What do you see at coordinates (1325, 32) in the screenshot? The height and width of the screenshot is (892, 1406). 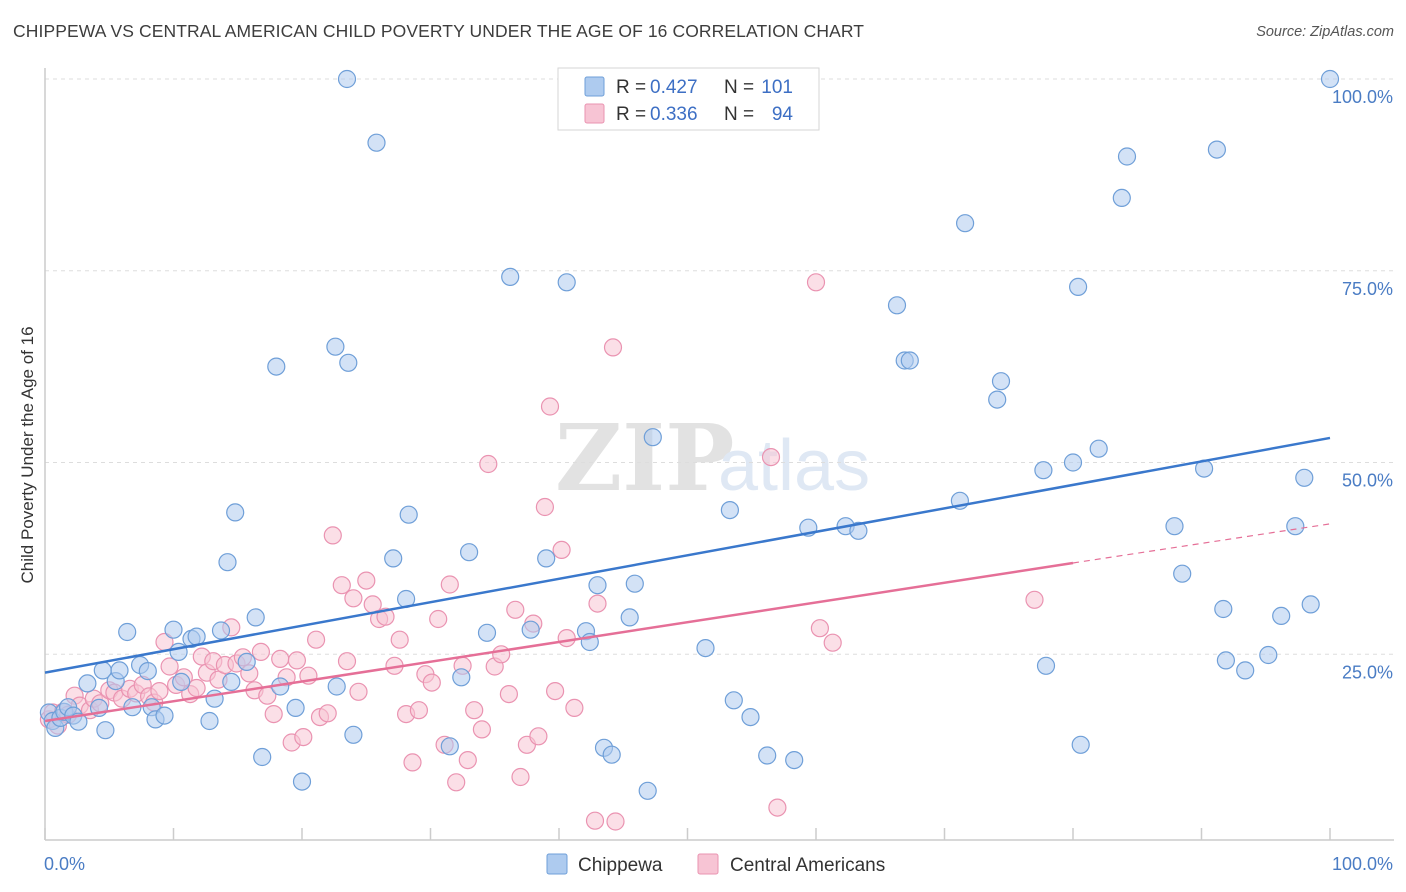 I see `source-credit: Source: ZipAtlas.com` at bounding box center [1325, 32].